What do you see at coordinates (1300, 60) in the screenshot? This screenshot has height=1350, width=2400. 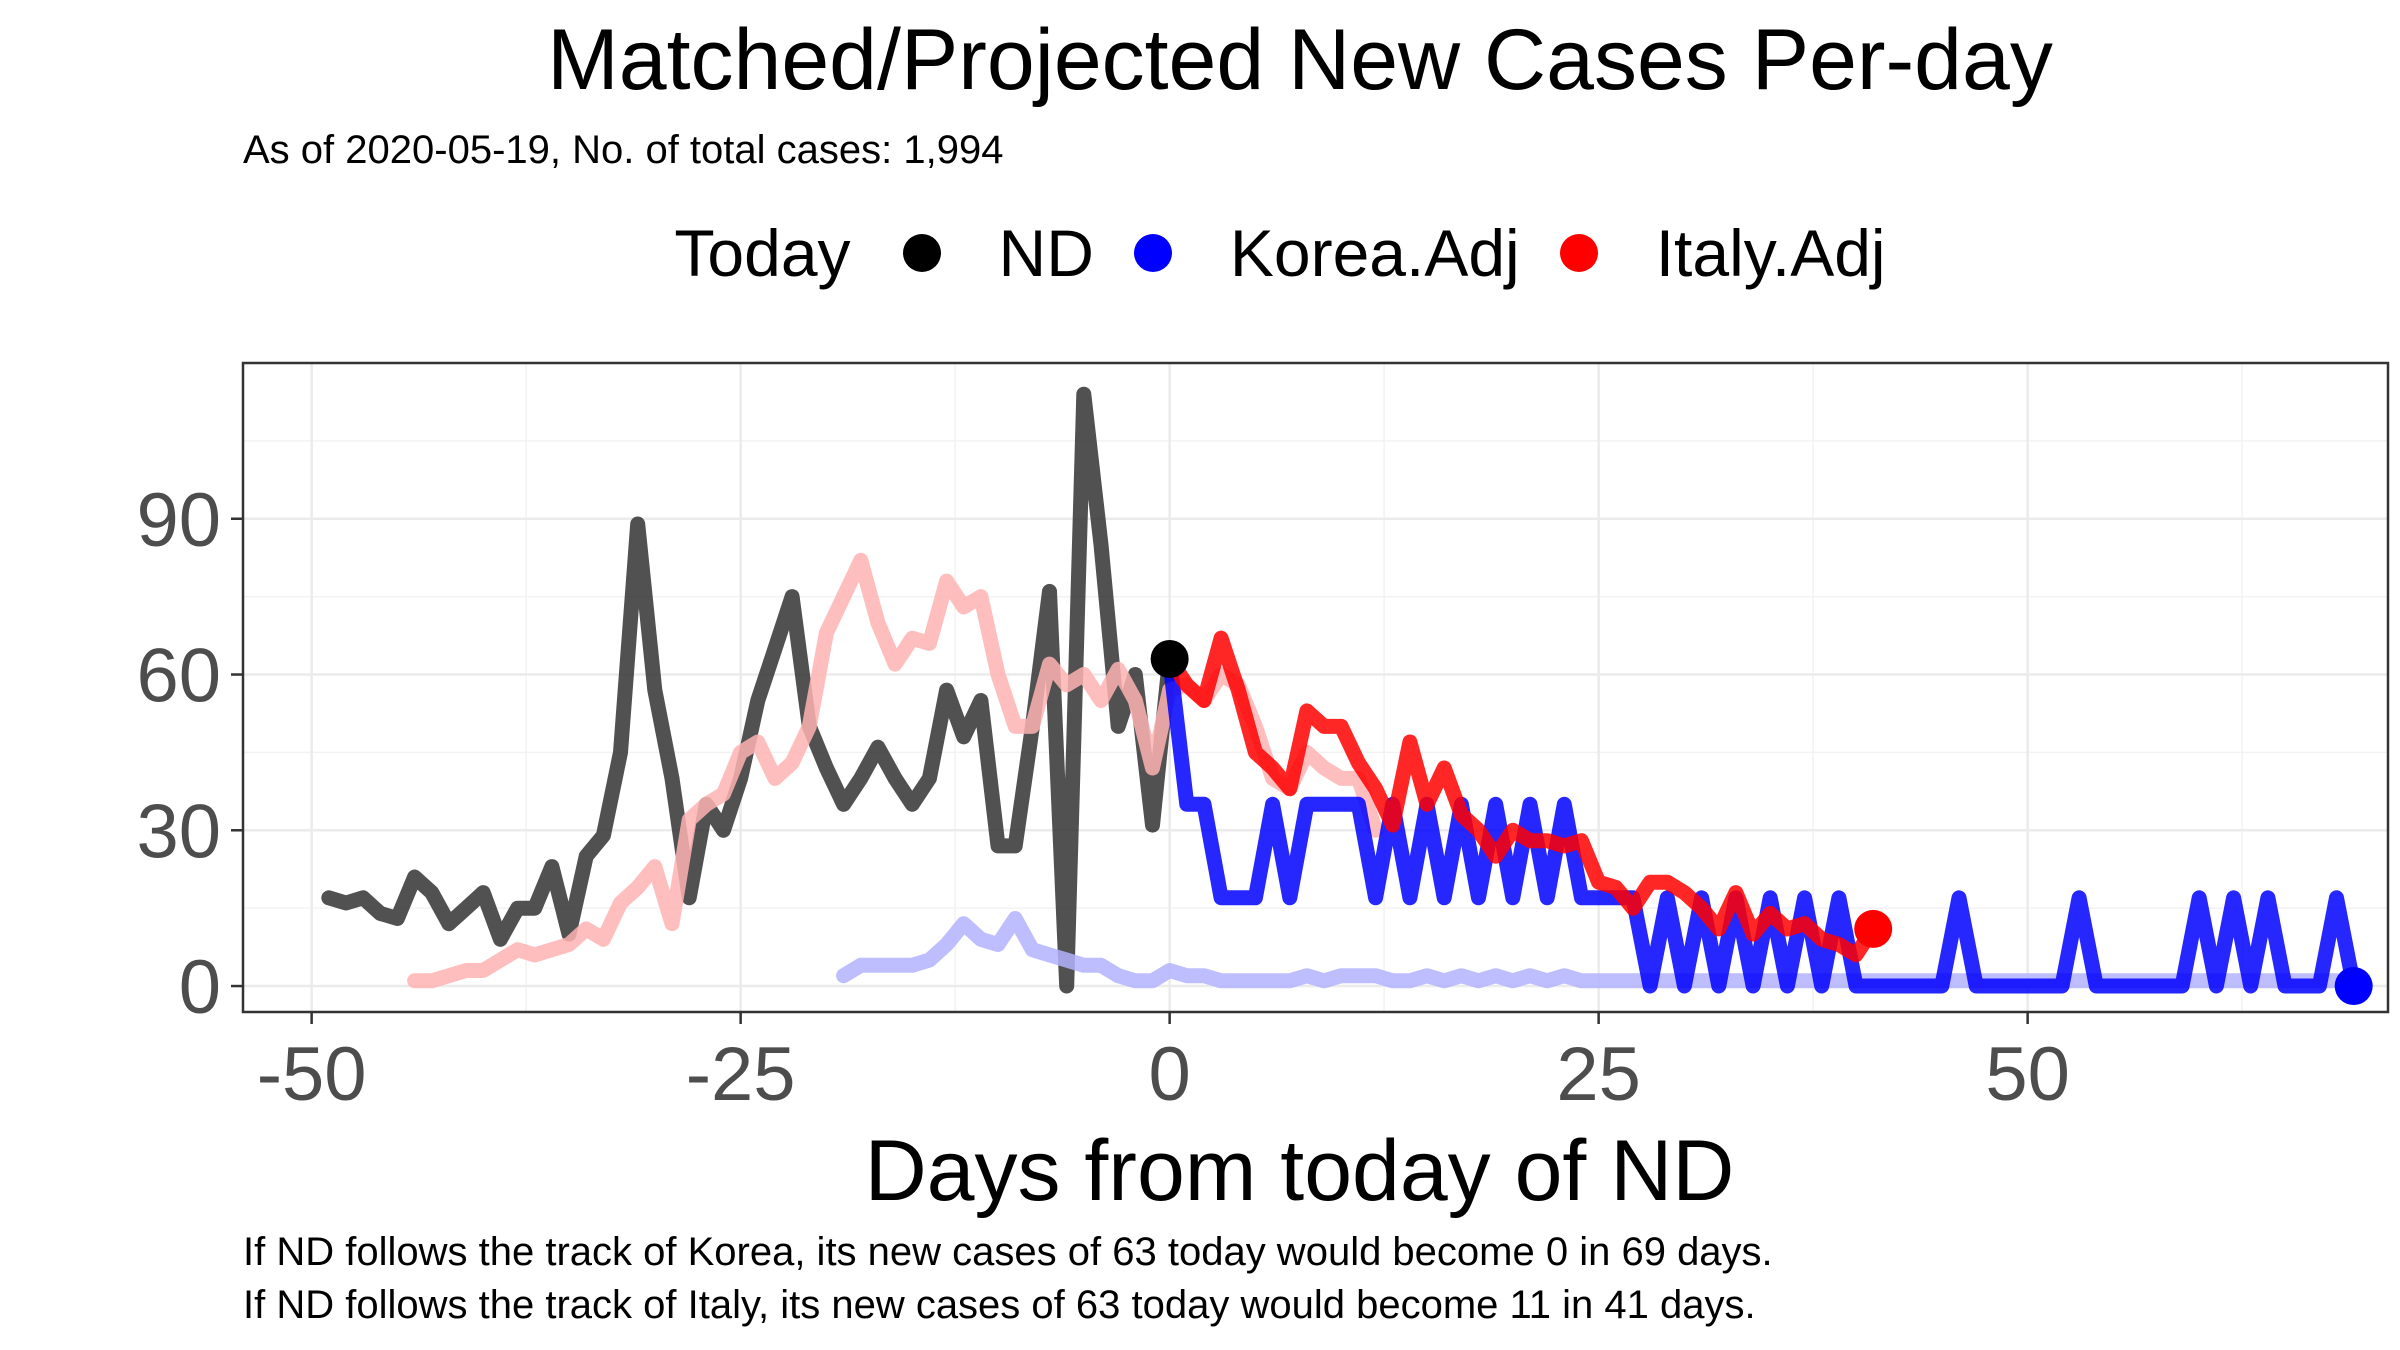 I see `chart-title: Matched/Projected New Cases Per-day` at bounding box center [1300, 60].